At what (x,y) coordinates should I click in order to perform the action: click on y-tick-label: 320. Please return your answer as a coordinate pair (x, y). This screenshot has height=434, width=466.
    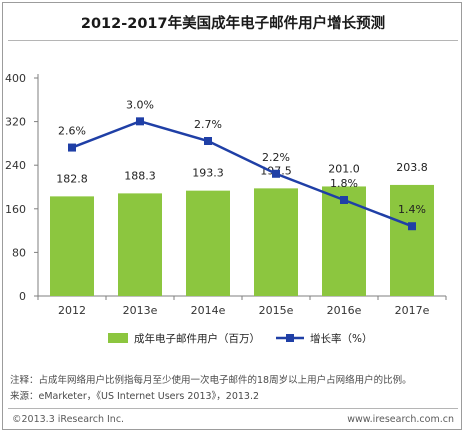
    Looking at the image, I should click on (15, 122).